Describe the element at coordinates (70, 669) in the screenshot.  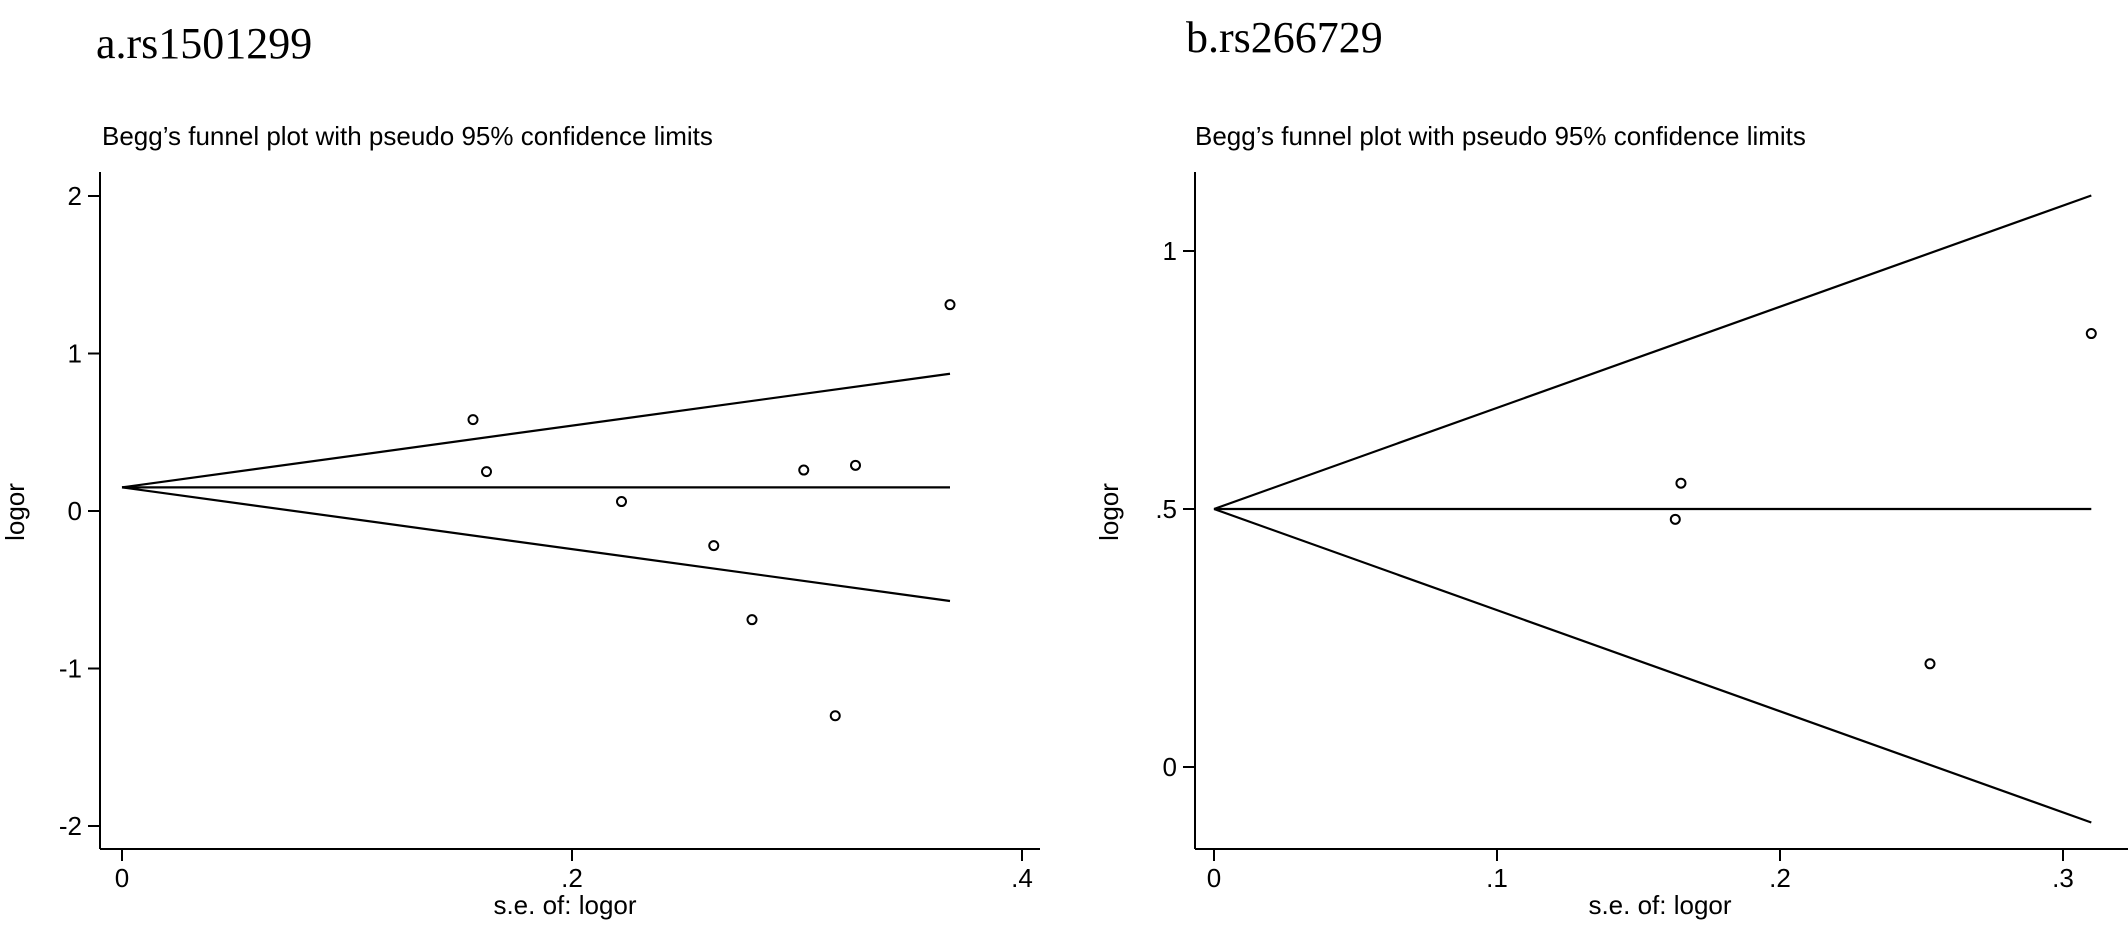
I see `chart-a-y-tick-label: -1` at that location.